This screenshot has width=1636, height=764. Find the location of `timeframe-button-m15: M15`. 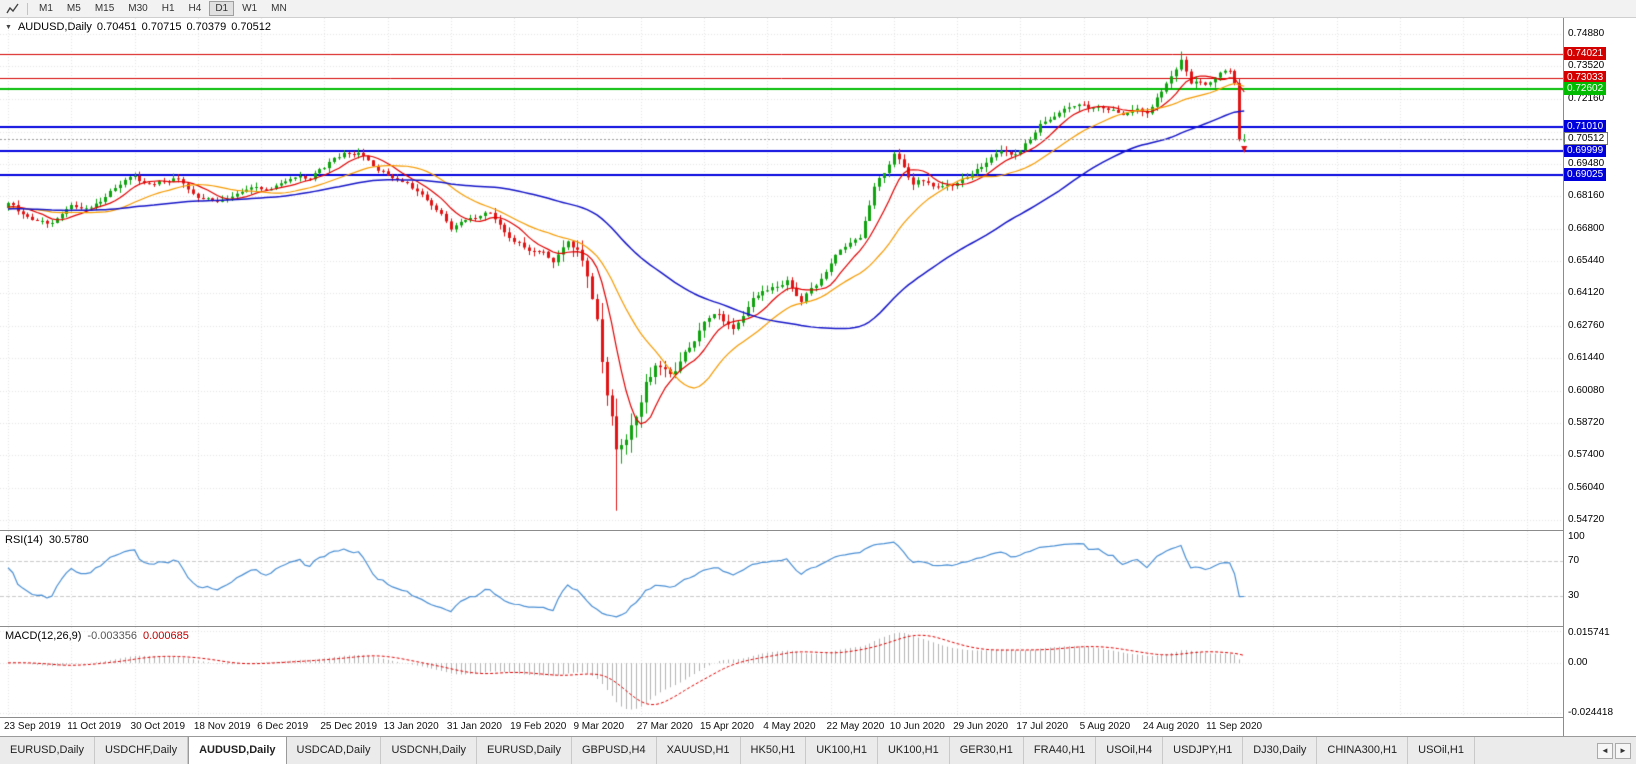

timeframe-button-m15: M15 is located at coordinates (104, 8).